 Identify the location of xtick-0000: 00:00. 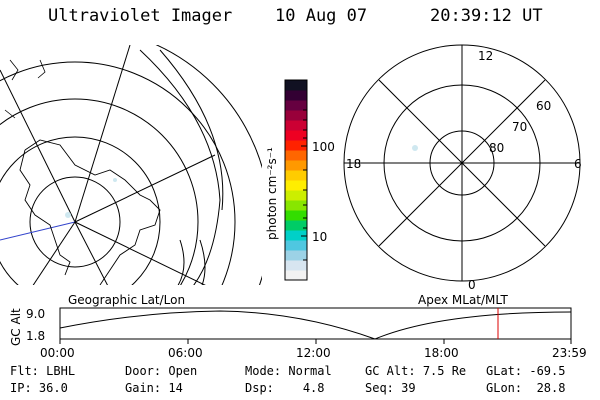
(57, 353).